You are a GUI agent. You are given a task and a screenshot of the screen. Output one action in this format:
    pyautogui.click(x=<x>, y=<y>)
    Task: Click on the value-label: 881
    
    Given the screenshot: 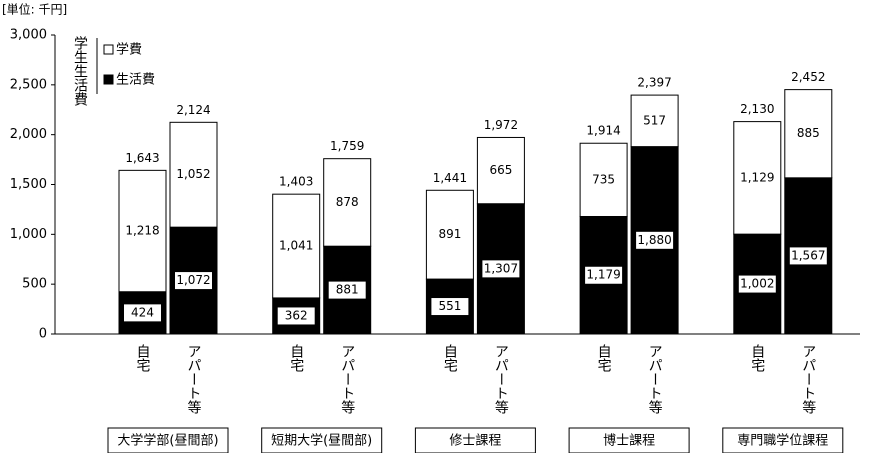 What is the action you would take?
    pyautogui.click(x=347, y=290)
    